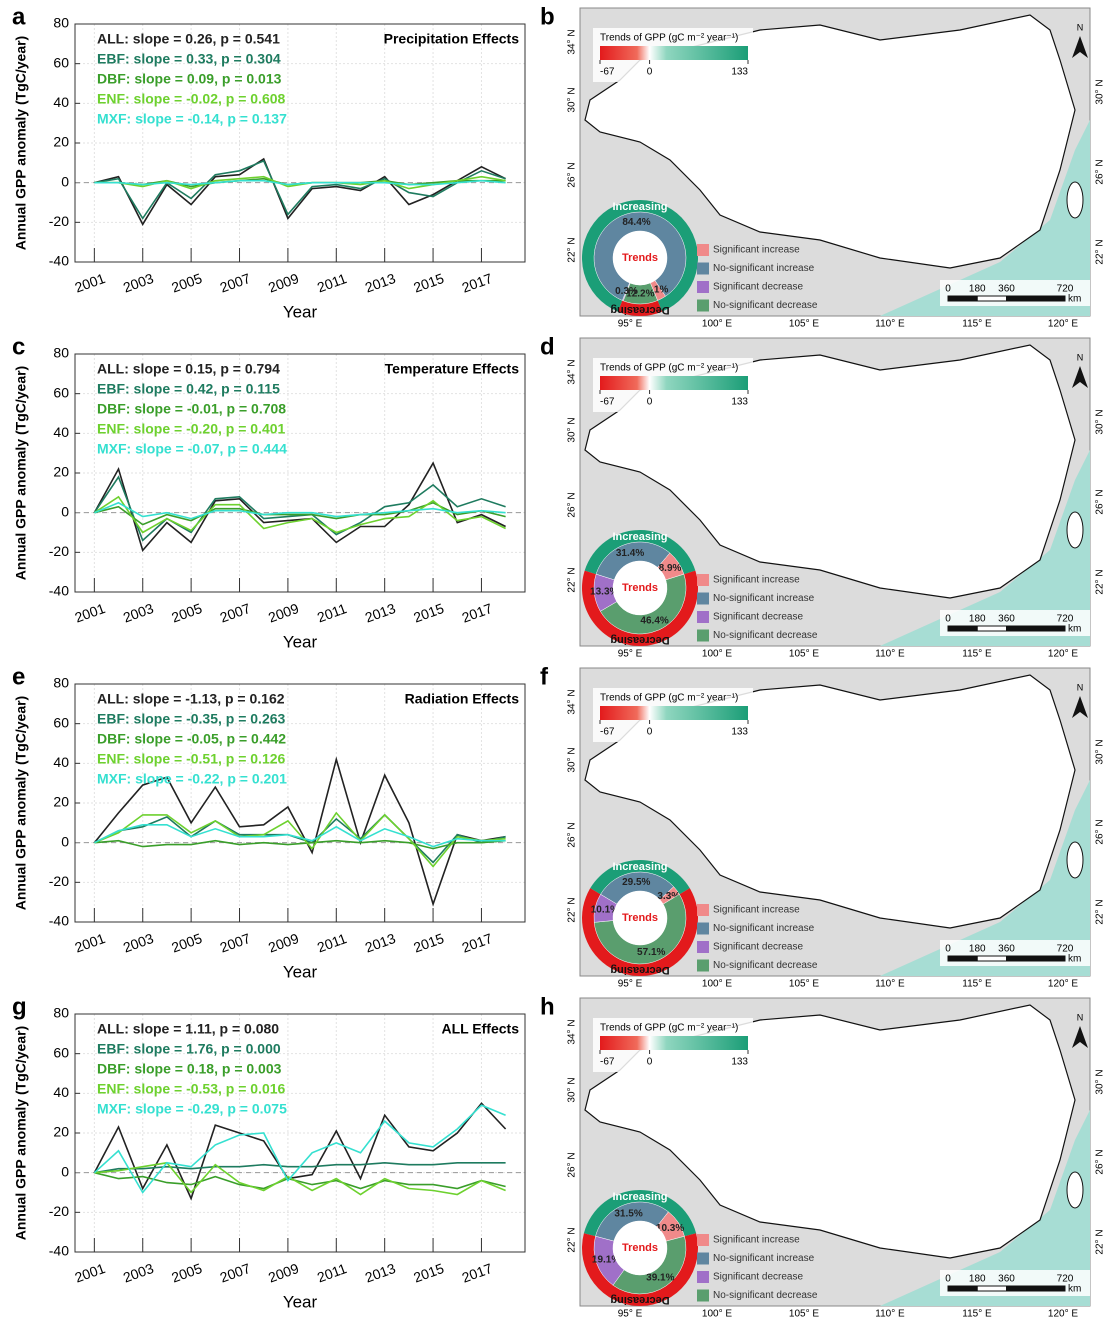 The height and width of the screenshot is (1320, 1108). What do you see at coordinates (670, 1228) in the screenshot?
I see `donut-value-label: 10.3%` at bounding box center [670, 1228].